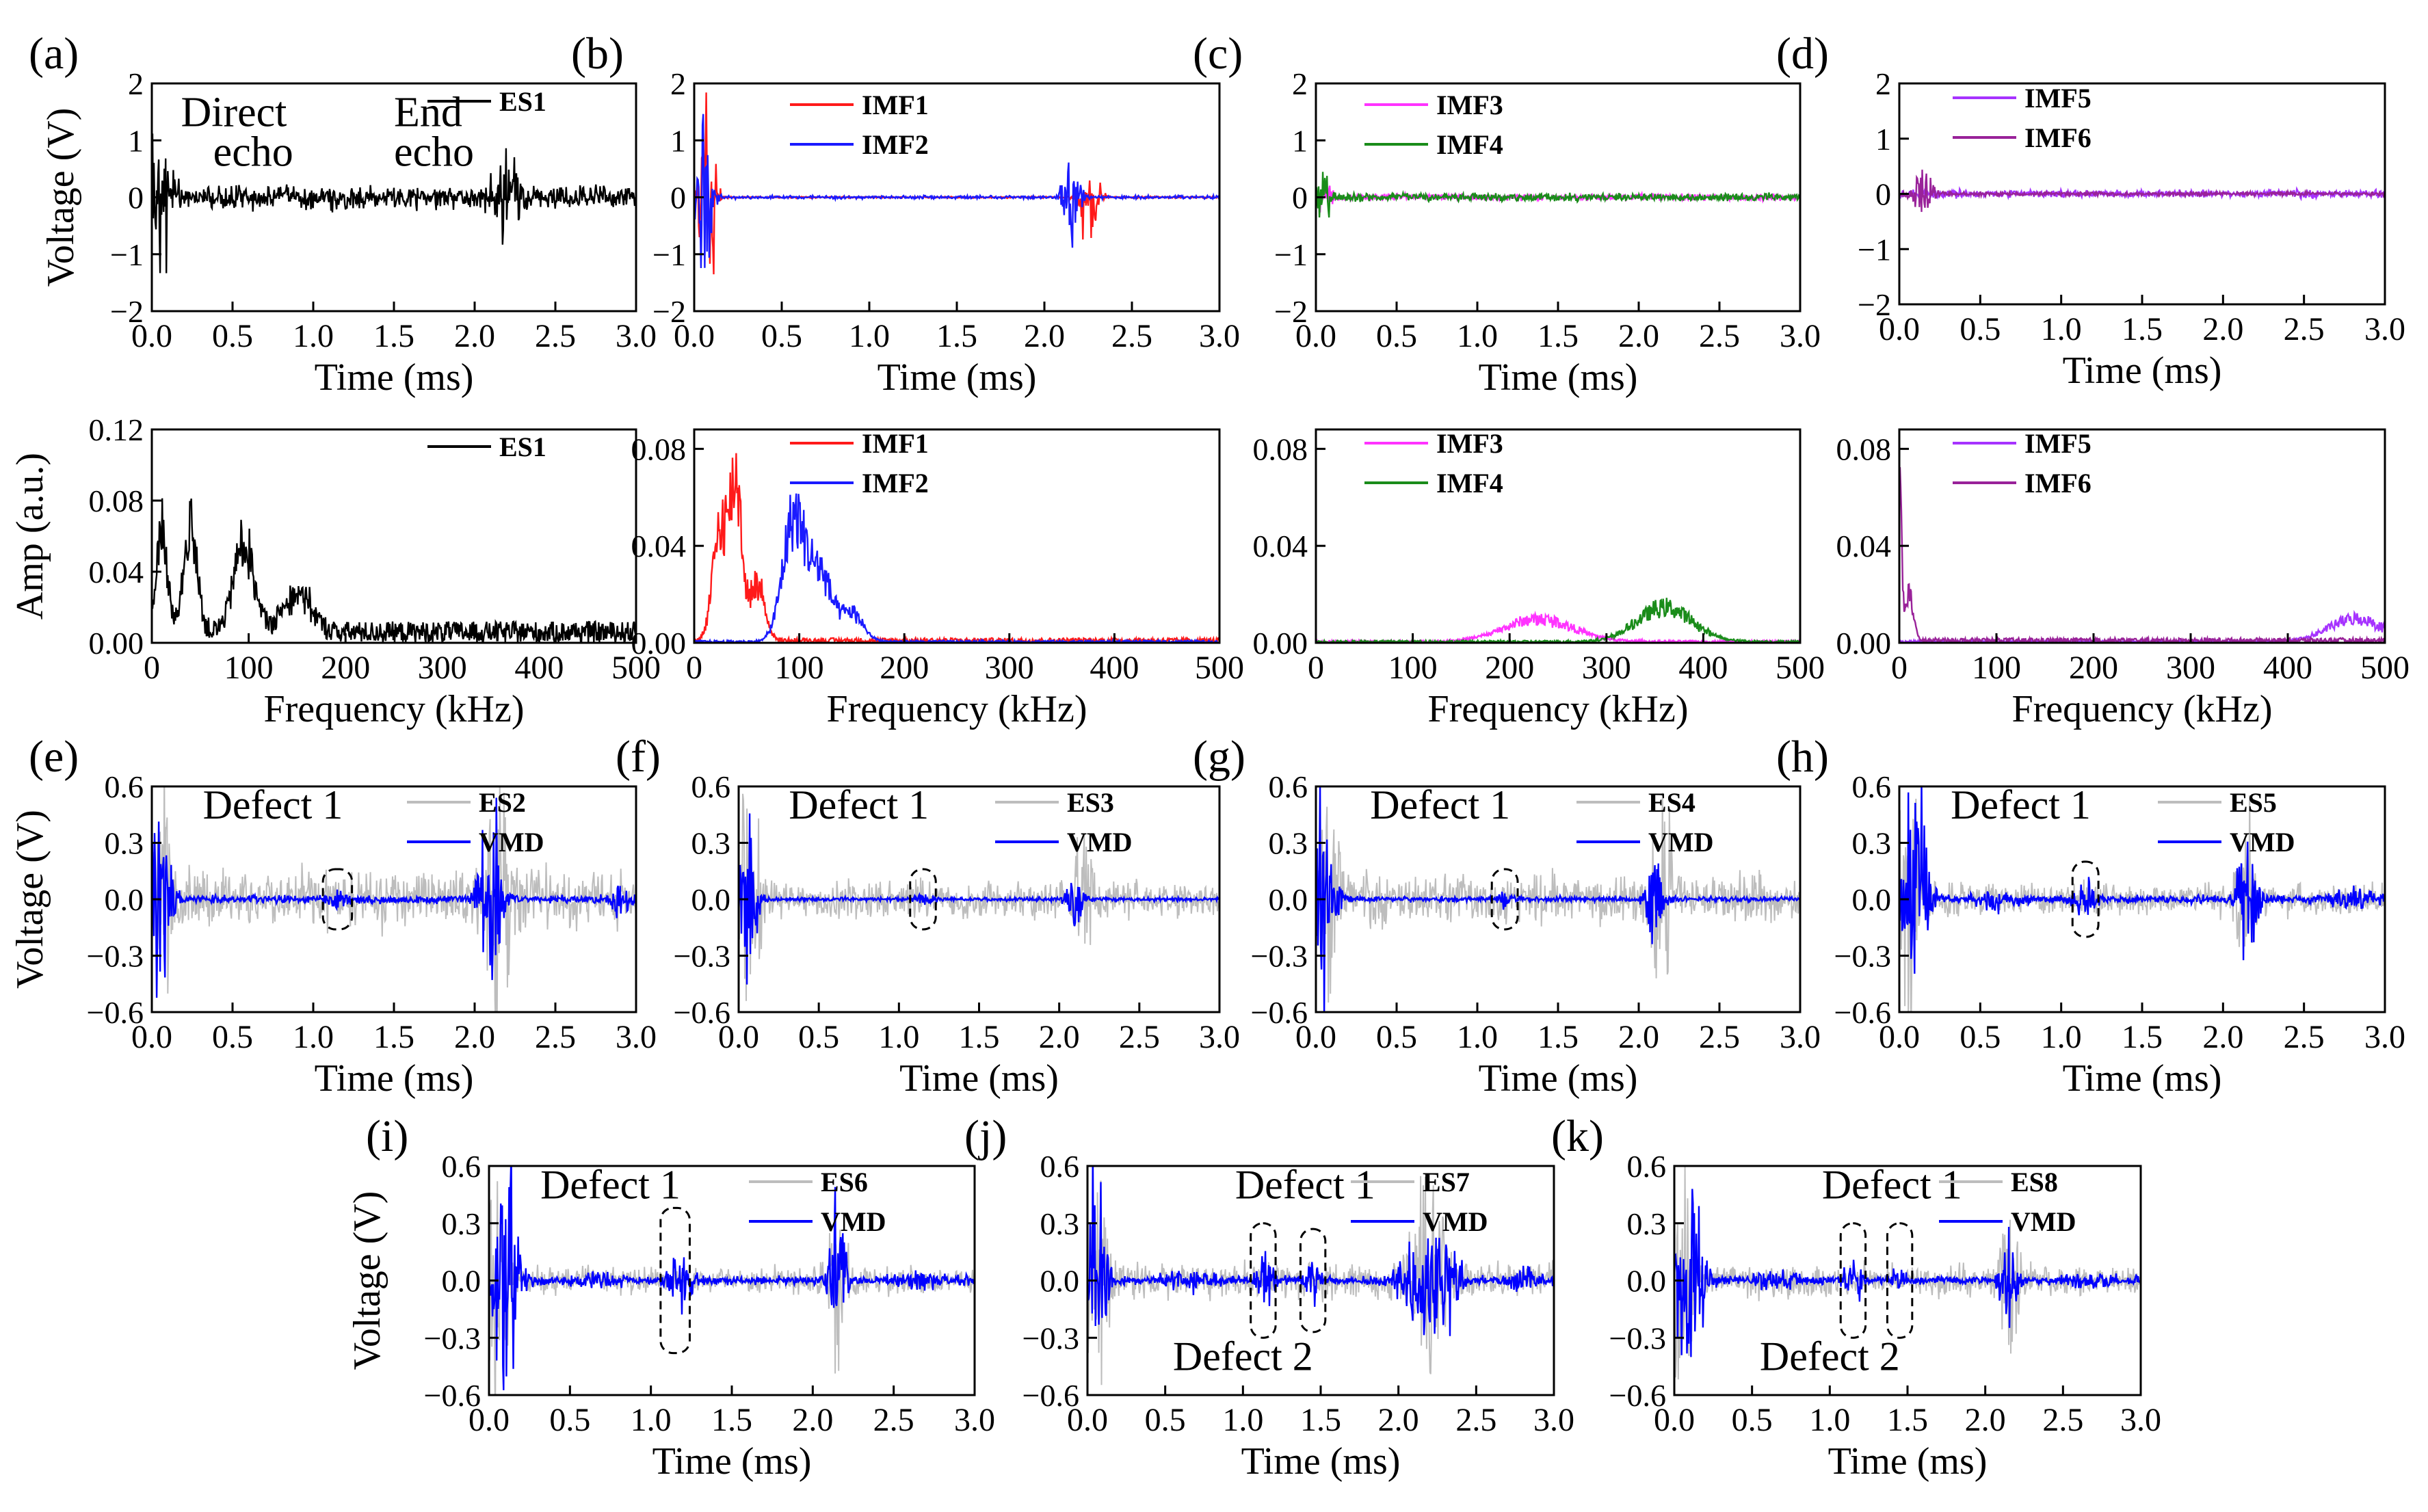 The width and height of the screenshot is (2428, 1512). I want to click on panel-label: (c), so click(1218, 54).